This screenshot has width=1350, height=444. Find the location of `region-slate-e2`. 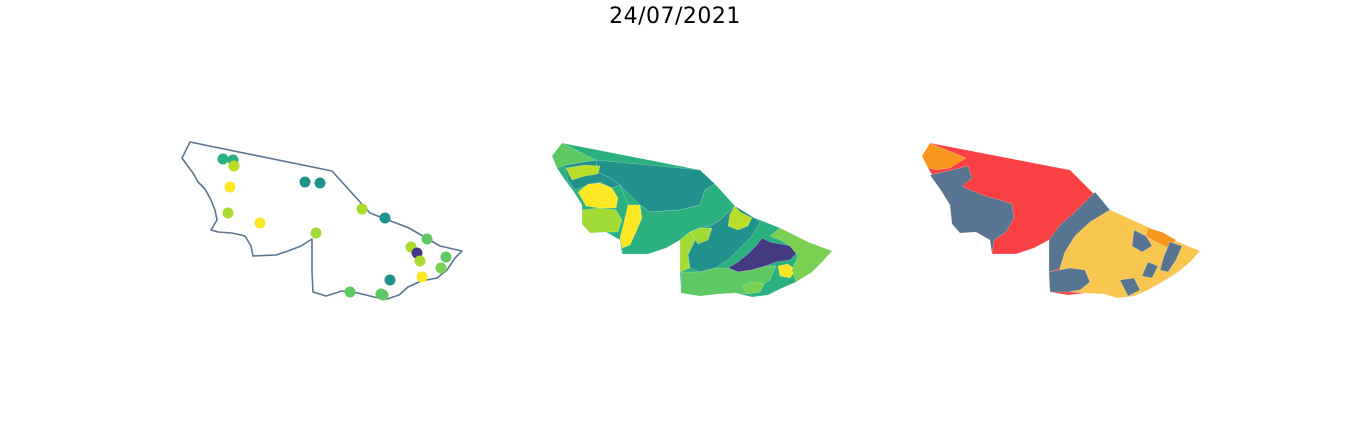

region-slate-e2 is located at coordinates (1171, 257).